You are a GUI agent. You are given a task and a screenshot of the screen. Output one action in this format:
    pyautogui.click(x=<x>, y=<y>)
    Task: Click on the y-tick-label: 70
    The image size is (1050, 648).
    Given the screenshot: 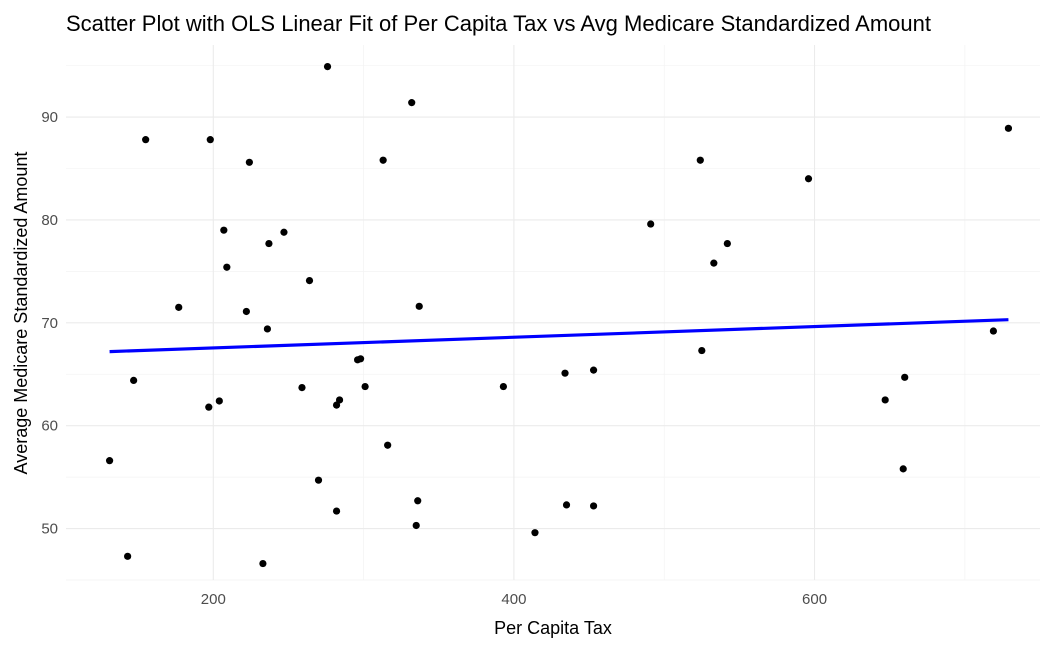 What is the action you would take?
    pyautogui.click(x=49, y=323)
    